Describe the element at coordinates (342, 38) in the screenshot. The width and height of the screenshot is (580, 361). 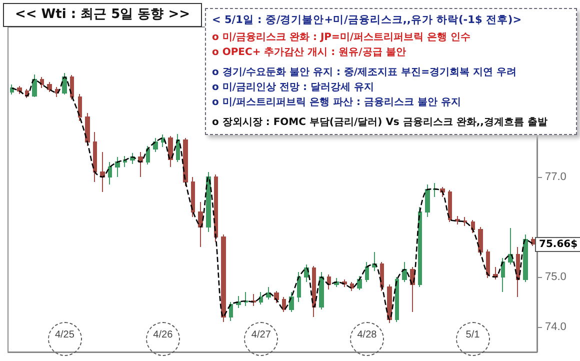
I see `annotation: o 미/금융리스크 완화 : JP=미/퍼스트리퍼브릭 은행 인수` at that location.